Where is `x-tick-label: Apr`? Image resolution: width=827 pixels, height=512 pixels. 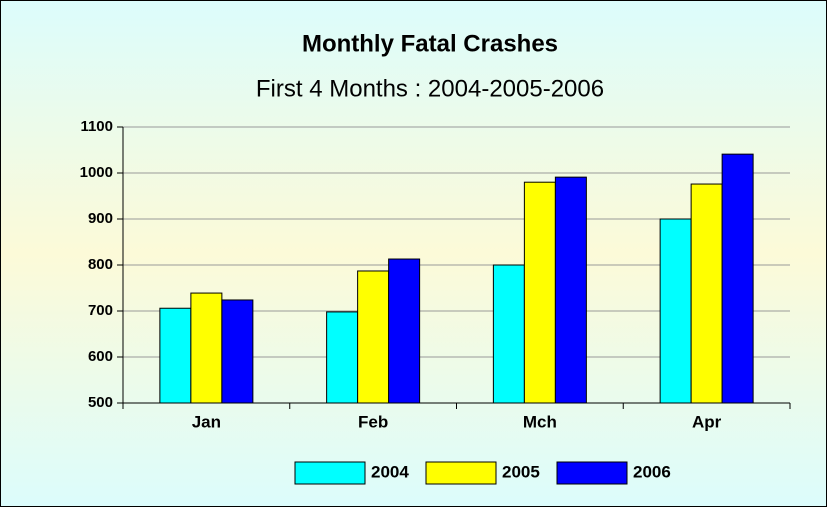 x-tick-label: Apr is located at coordinates (707, 421).